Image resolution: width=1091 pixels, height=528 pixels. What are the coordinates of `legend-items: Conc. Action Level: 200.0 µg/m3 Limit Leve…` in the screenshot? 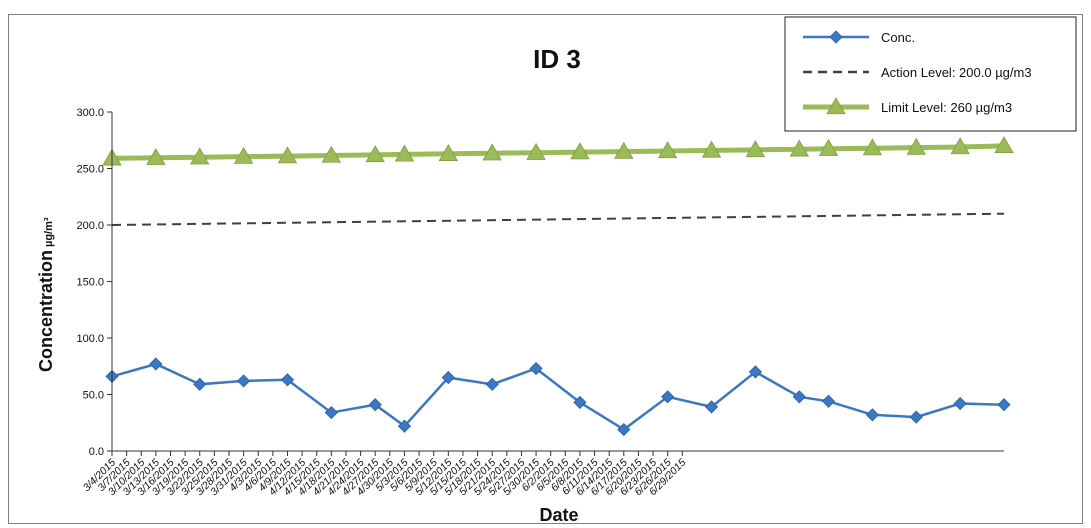 It's located at (917, 72).